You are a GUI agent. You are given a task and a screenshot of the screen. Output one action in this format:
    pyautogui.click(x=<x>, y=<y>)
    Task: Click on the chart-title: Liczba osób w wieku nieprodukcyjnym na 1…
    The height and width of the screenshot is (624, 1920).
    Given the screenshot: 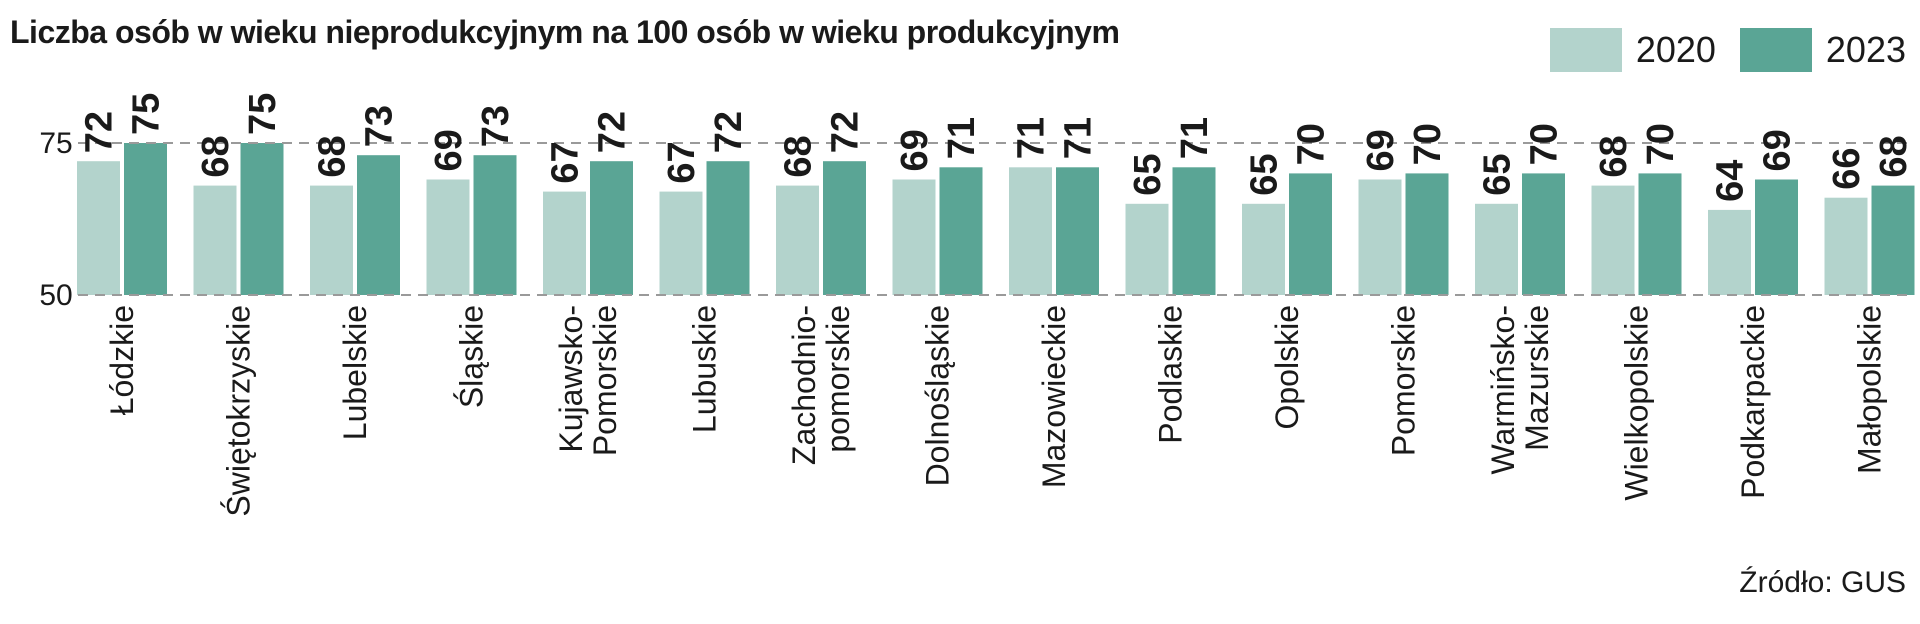 What is the action you would take?
    pyautogui.click(x=565, y=32)
    